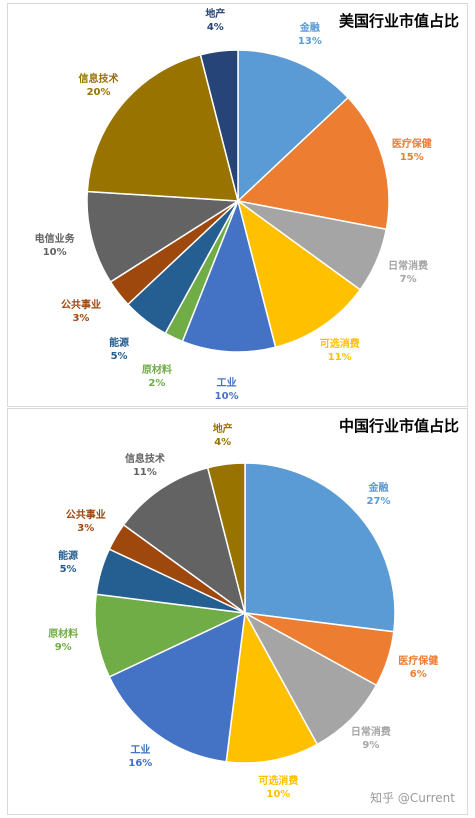 The width and height of the screenshot is (475, 818). What do you see at coordinates (222, 430) in the screenshot?
I see `cn-slice-name-10: 地产` at bounding box center [222, 430].